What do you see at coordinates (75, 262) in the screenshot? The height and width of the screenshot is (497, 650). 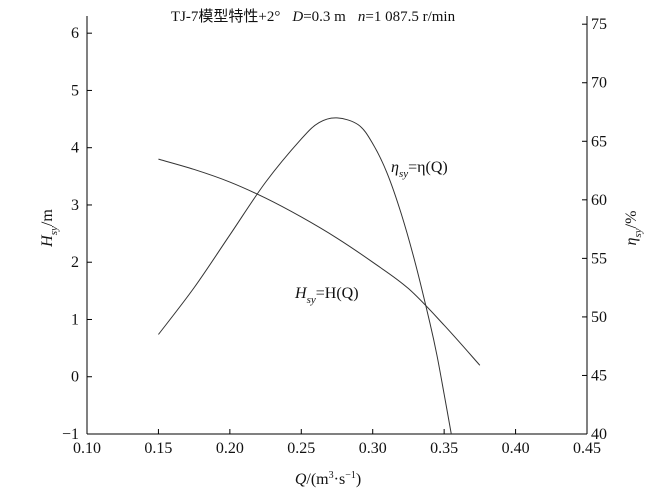 I see `y-left-tick-label: 2` at bounding box center [75, 262].